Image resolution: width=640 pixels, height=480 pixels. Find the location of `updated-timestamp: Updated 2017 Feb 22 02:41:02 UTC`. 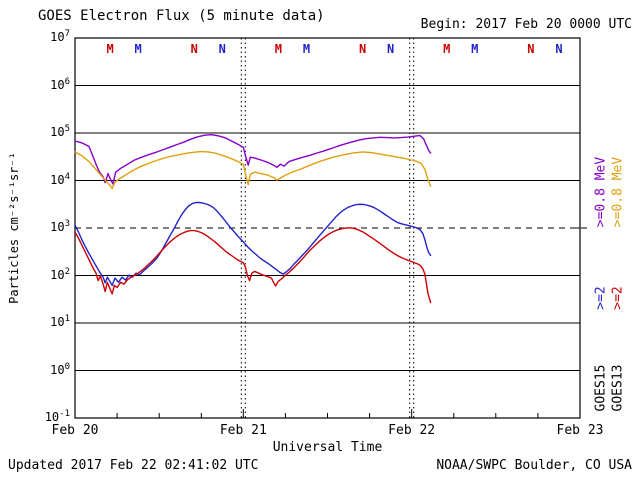

updated-timestamp: Updated 2017 Feb 22 02:41:02 UTC is located at coordinates (133, 465).